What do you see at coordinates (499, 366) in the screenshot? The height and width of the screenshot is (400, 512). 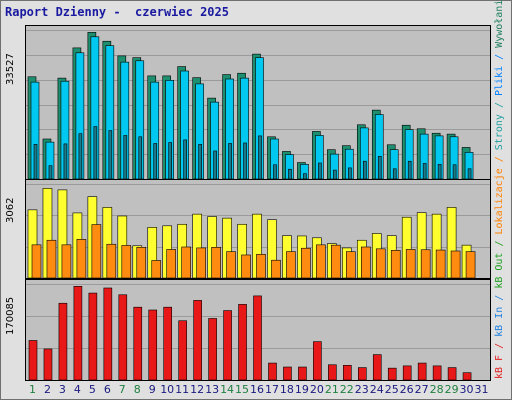 I see `legend-entry: kB F` at bounding box center [499, 366].